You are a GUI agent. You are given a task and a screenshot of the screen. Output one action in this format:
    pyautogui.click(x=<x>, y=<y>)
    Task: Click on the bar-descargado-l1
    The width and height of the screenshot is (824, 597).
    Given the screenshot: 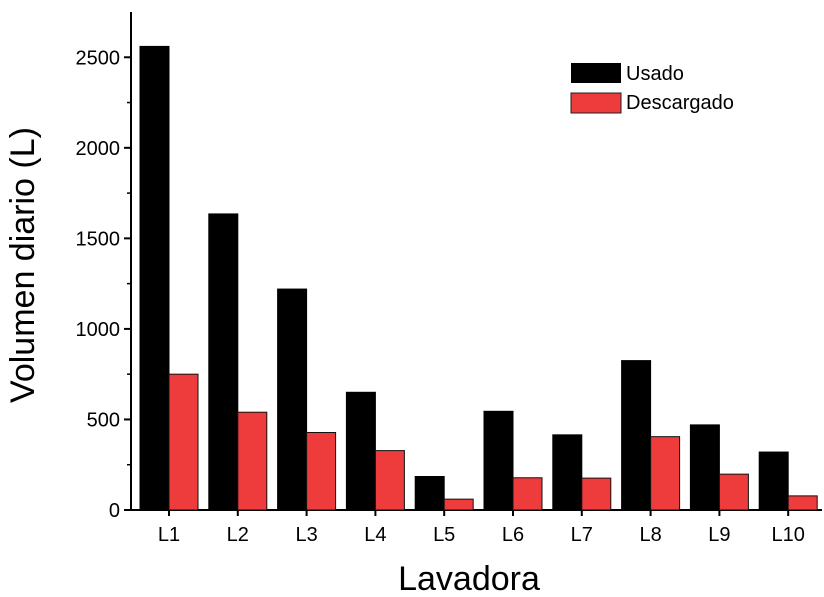 What is the action you would take?
    pyautogui.click(x=183, y=442)
    